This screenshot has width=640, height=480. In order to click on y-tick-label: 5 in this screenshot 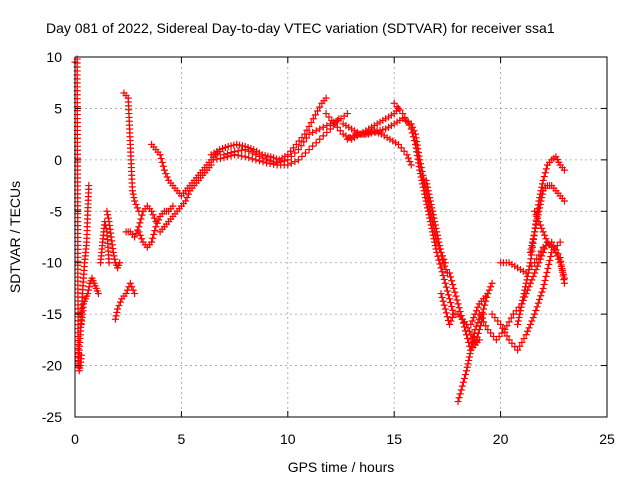, I will do `click(58, 108)`.